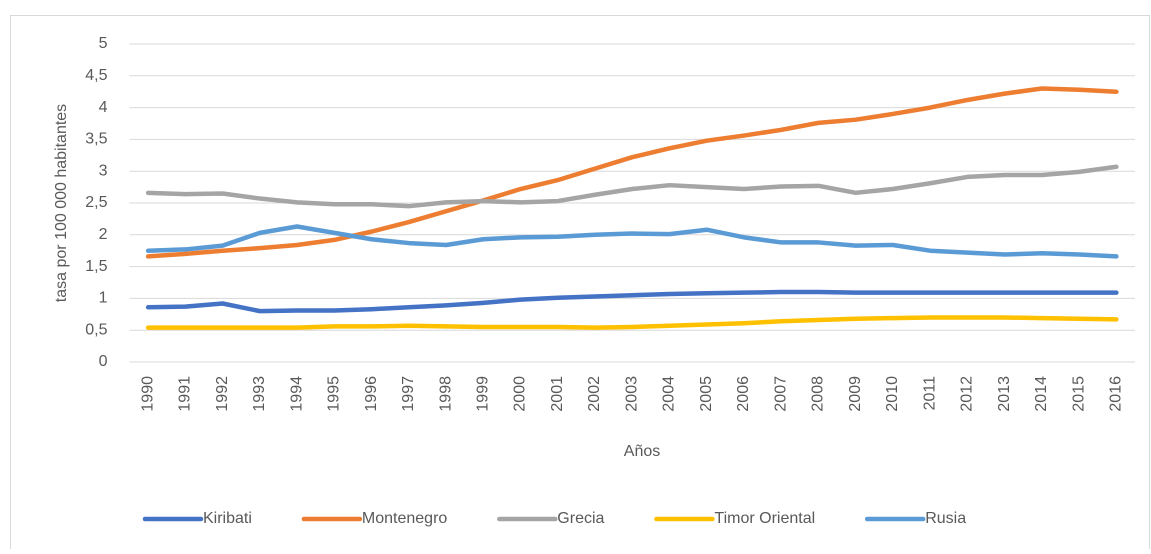  I want to click on x-tick-label: 2010, so click(892, 394).